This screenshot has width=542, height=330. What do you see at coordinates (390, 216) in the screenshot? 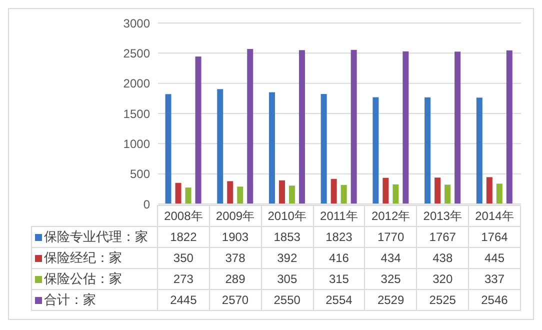
I see `x-tick-label: 2012年` at bounding box center [390, 216].